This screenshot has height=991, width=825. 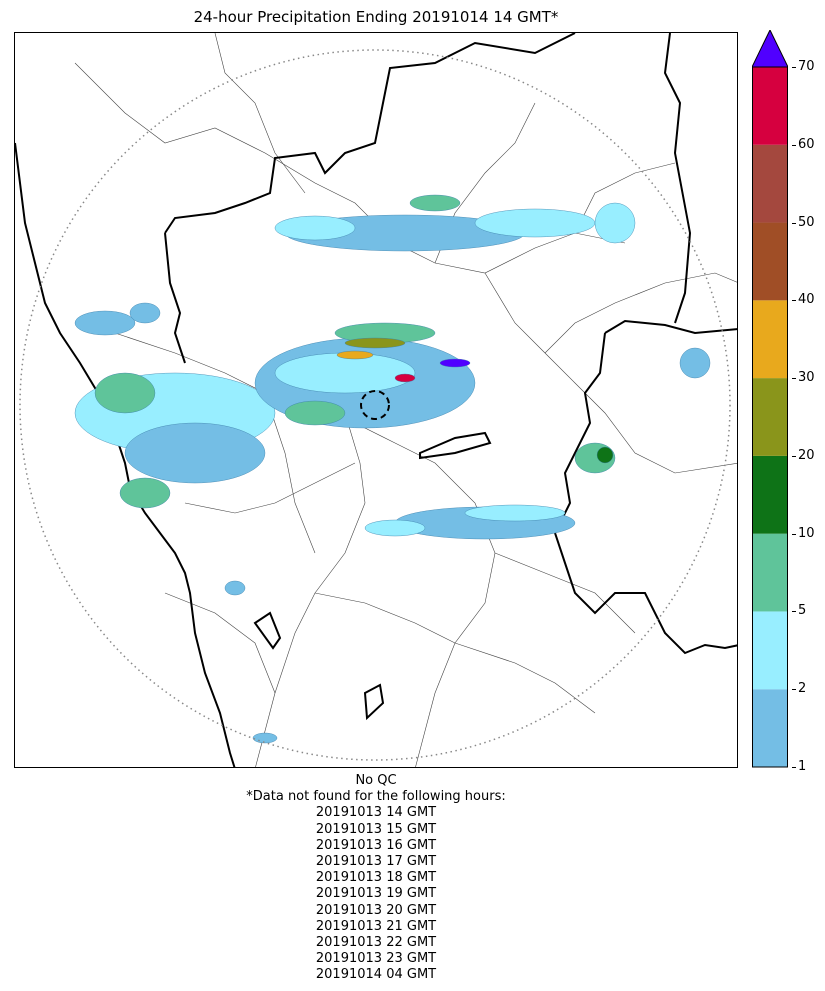 What do you see at coordinates (806, 455) in the screenshot?
I see `colorbar-tick-label: 20` at bounding box center [806, 455].